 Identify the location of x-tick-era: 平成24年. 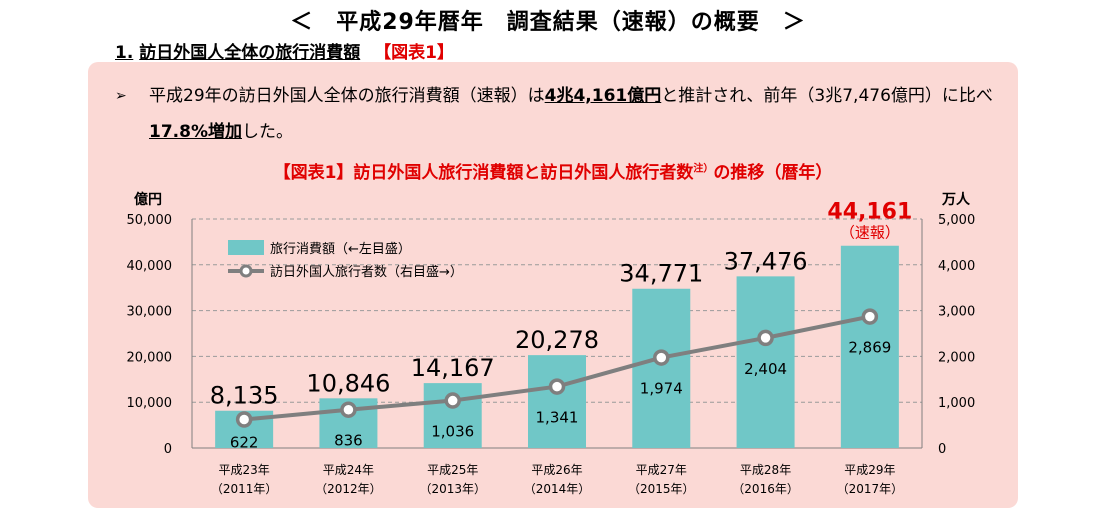
(348, 470).